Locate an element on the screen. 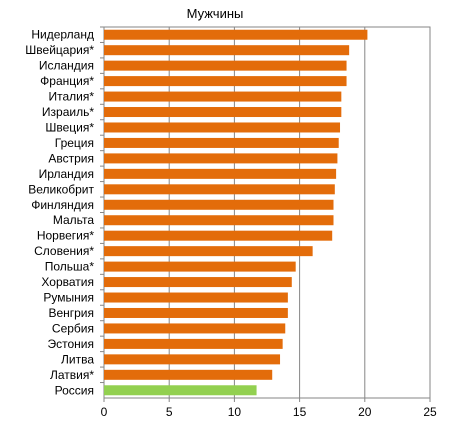  x-tick-label: 25 is located at coordinates (430, 412).